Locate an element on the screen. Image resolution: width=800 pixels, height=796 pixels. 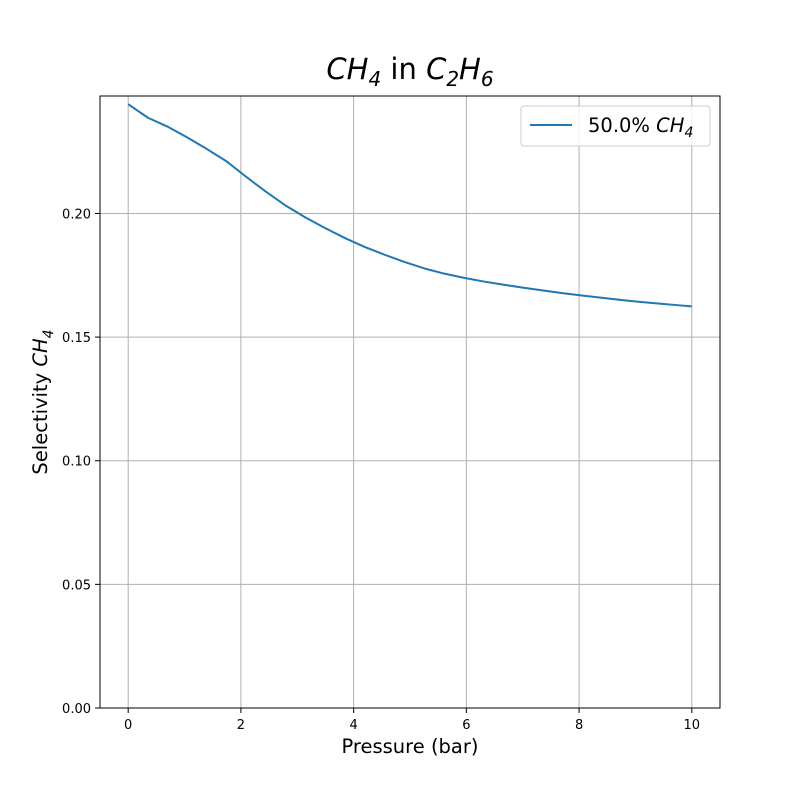
y-axis-label: Selectivity CH4 is located at coordinates (43, 401).